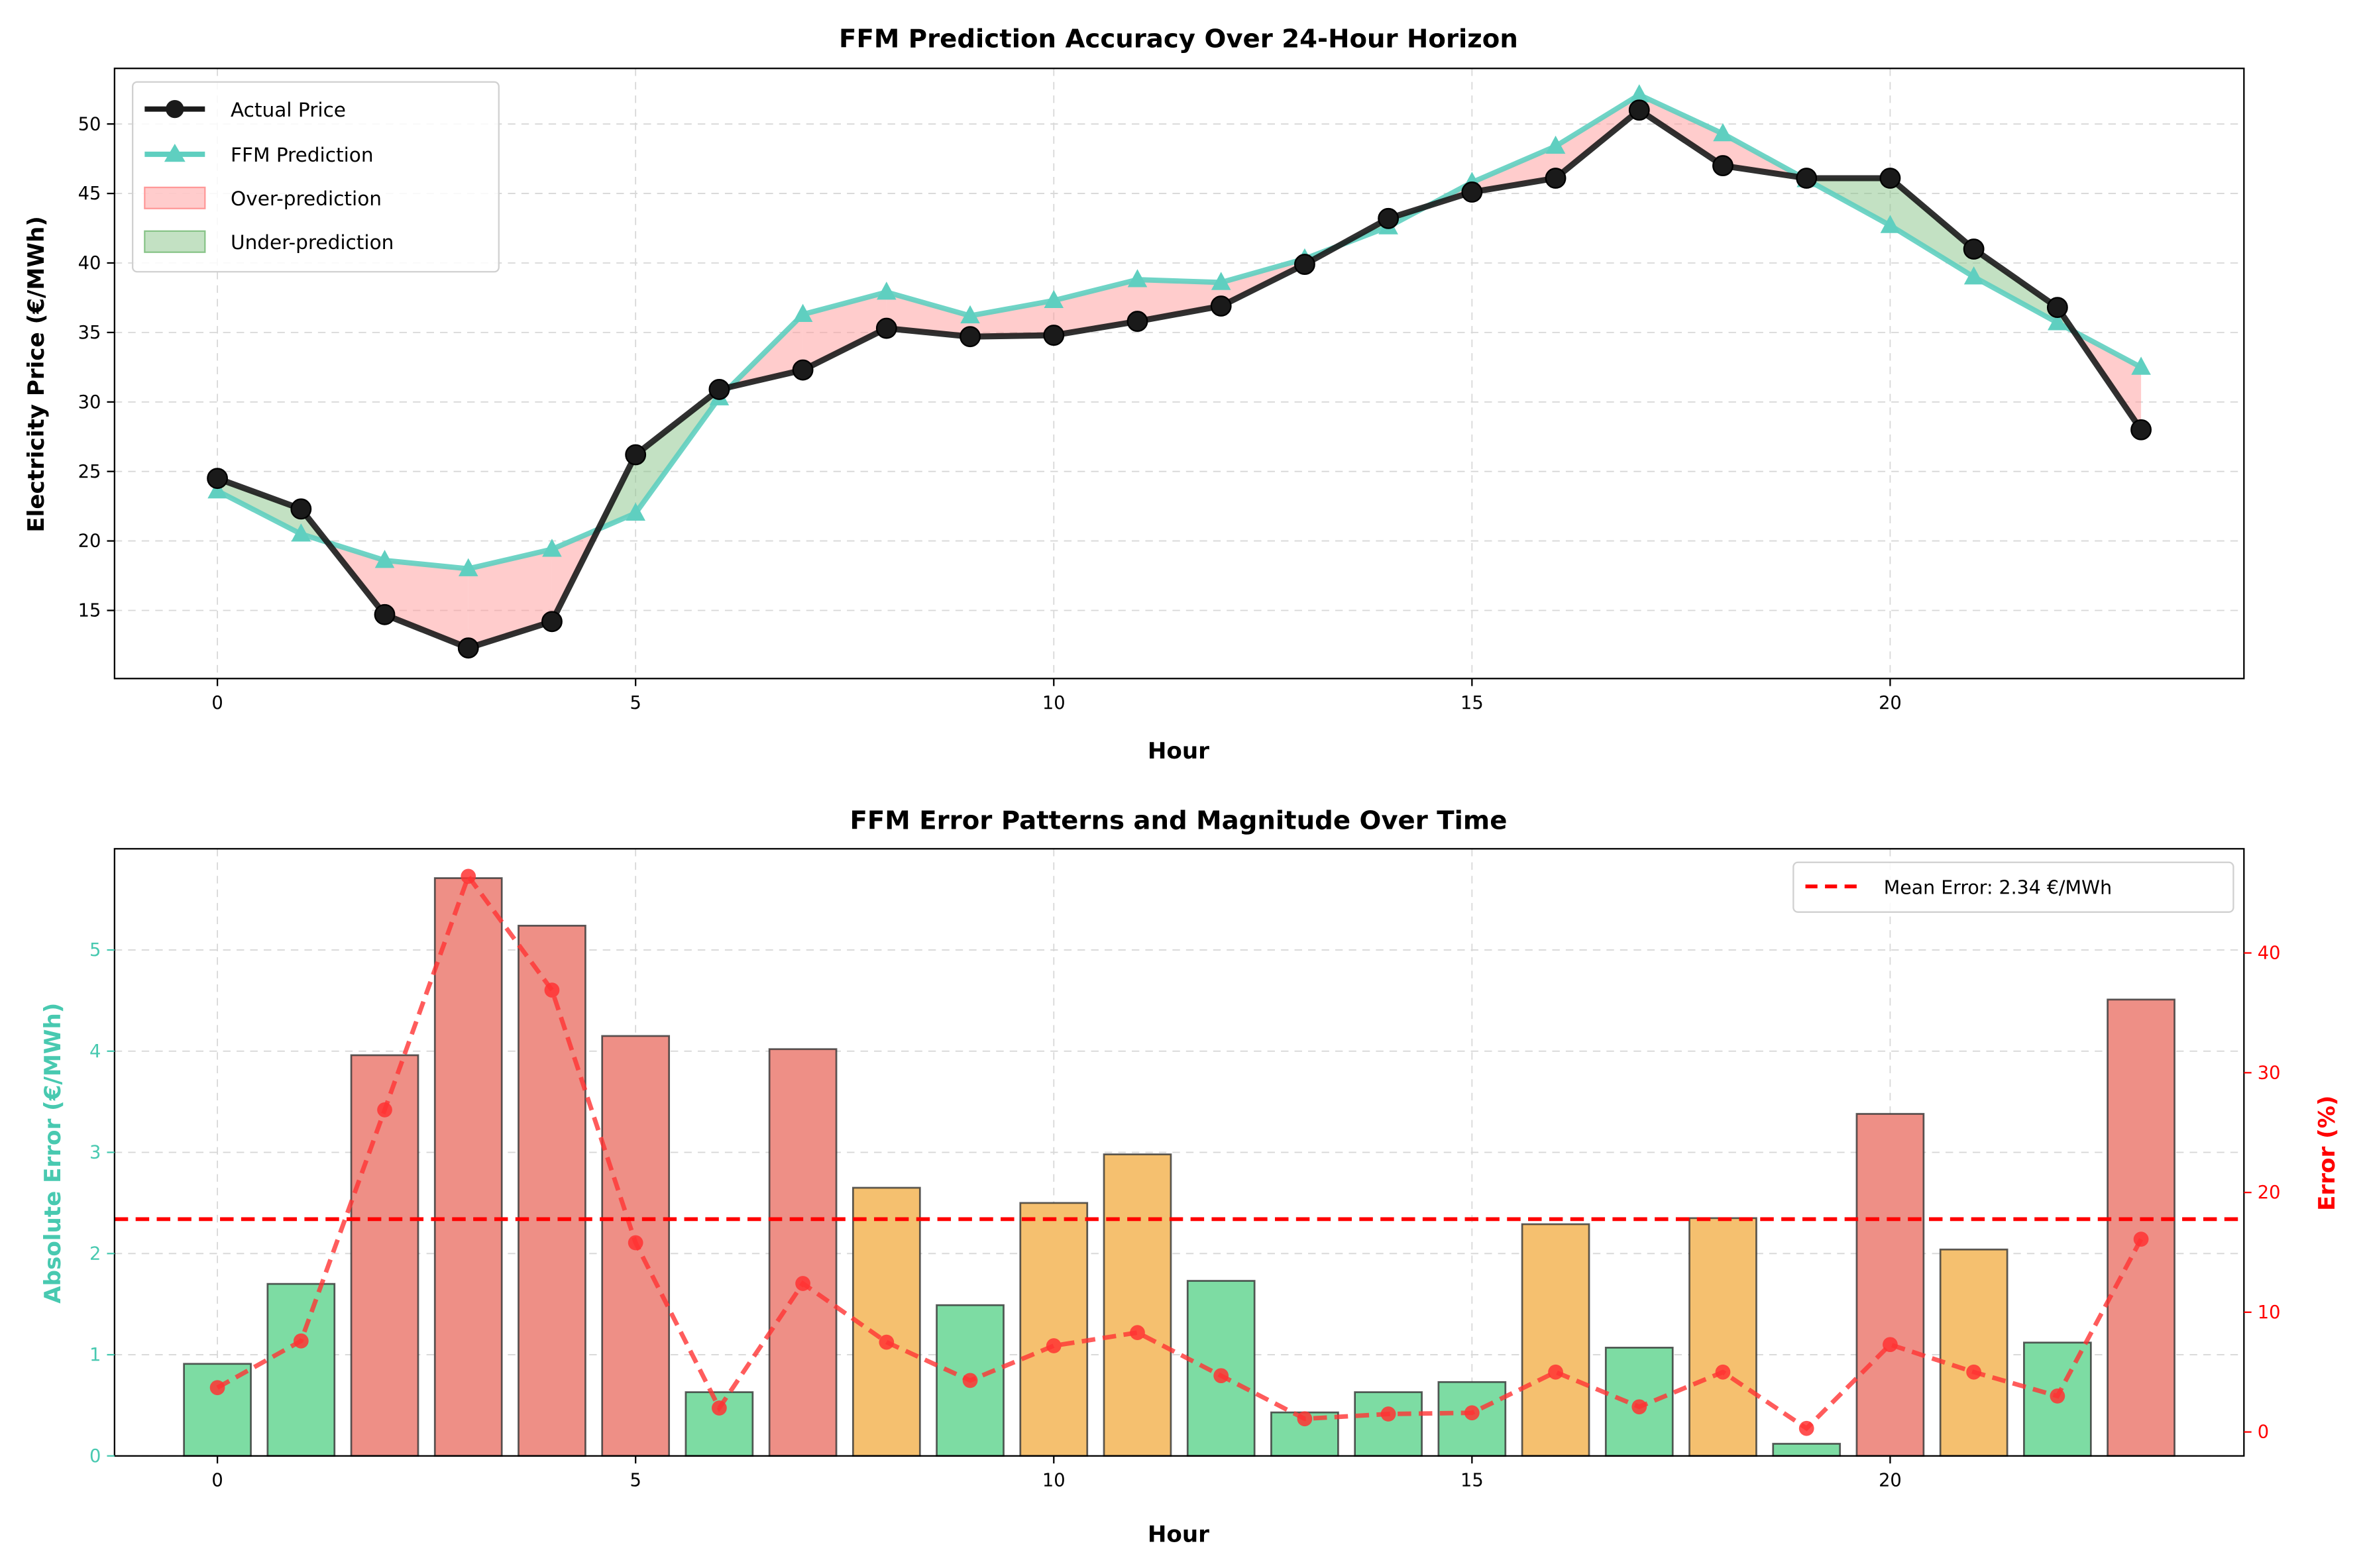 Image resolution: width=2363 pixels, height=1568 pixels. Describe the element at coordinates (302, 155) in the screenshot. I see `legend-prediction-label: FFM Prediction` at that location.